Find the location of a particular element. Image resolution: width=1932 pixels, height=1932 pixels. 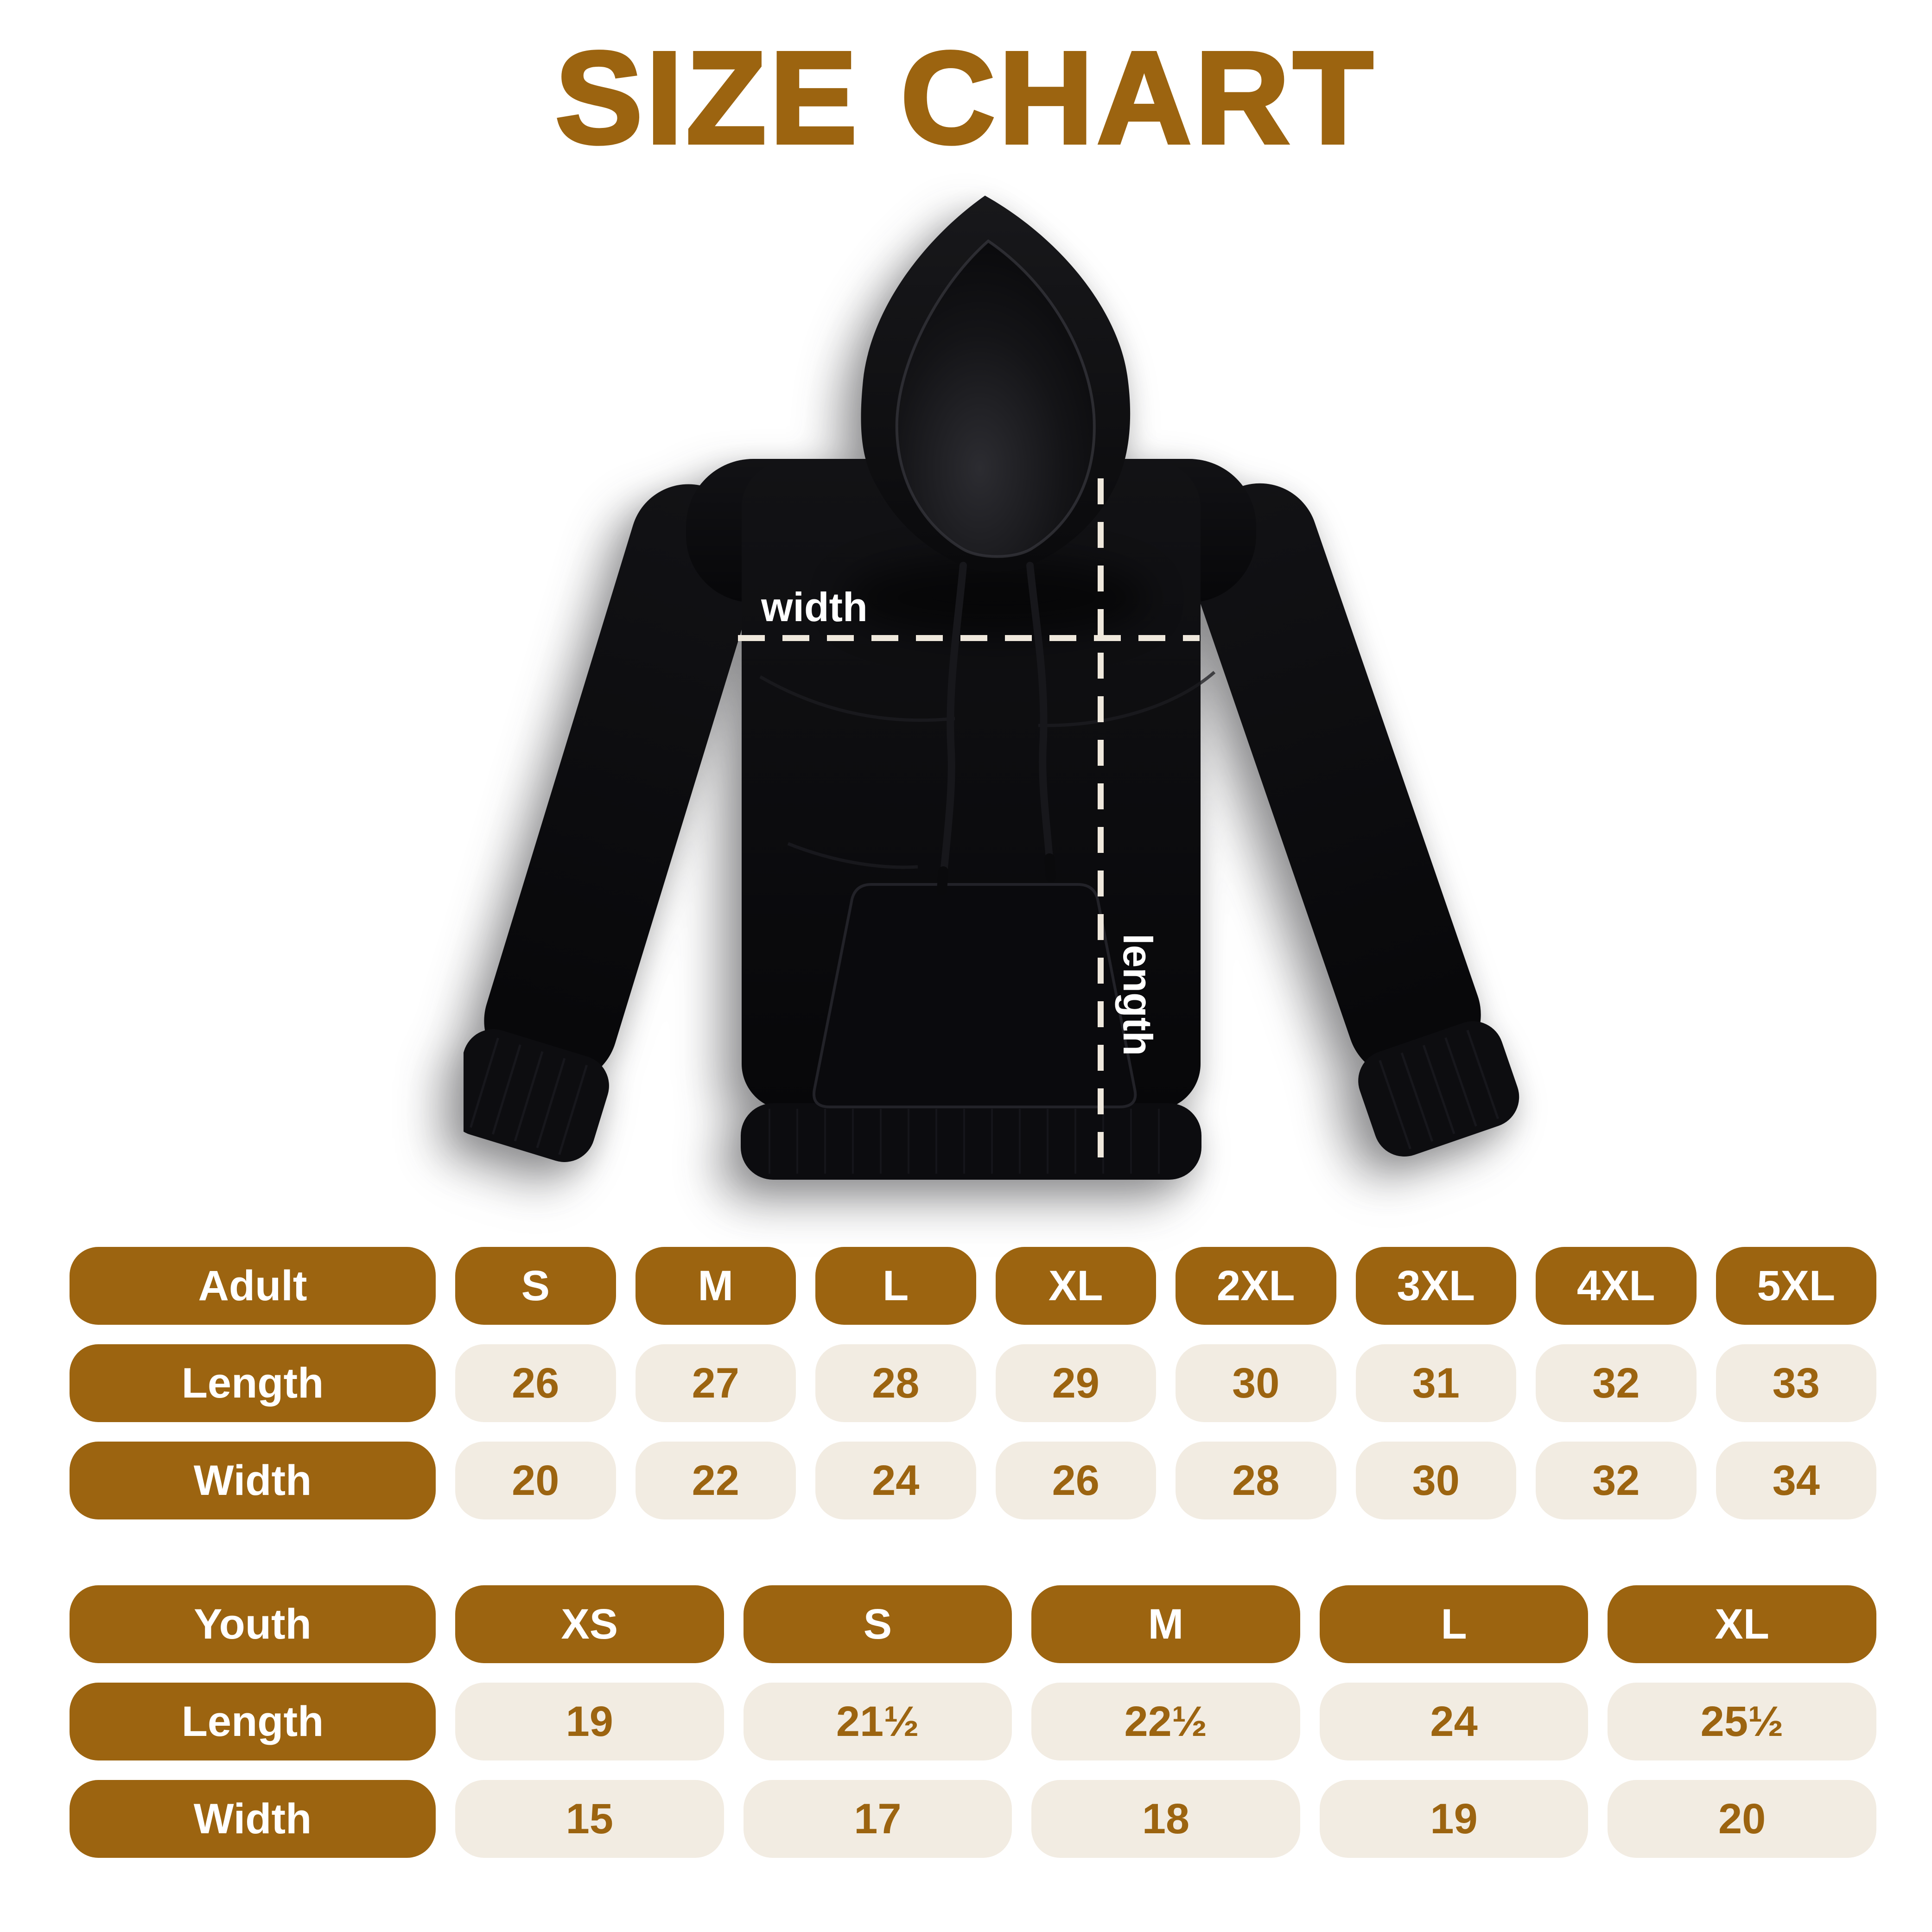

youth-length-value: 24 is located at coordinates (1454, 1721).